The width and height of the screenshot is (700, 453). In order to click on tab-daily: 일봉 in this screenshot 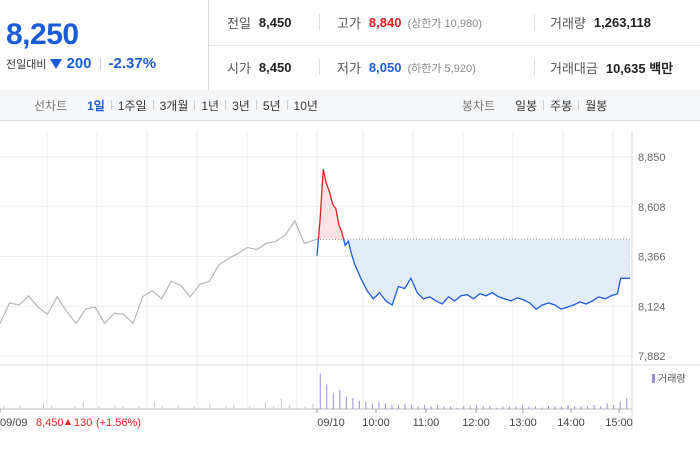, I will do `click(526, 105)`.